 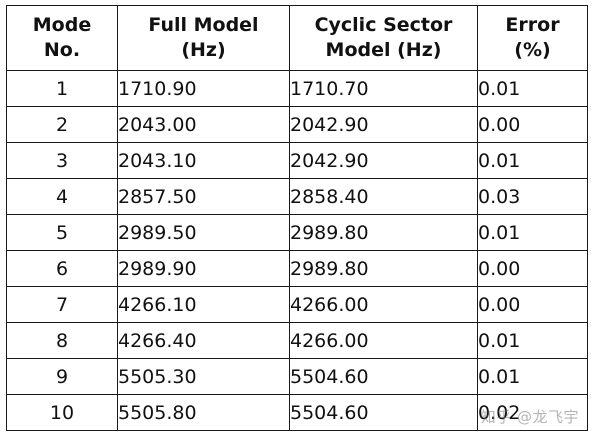 I want to click on table-row: 8 4266.40 4266.00 0.01, so click(x=297, y=340).